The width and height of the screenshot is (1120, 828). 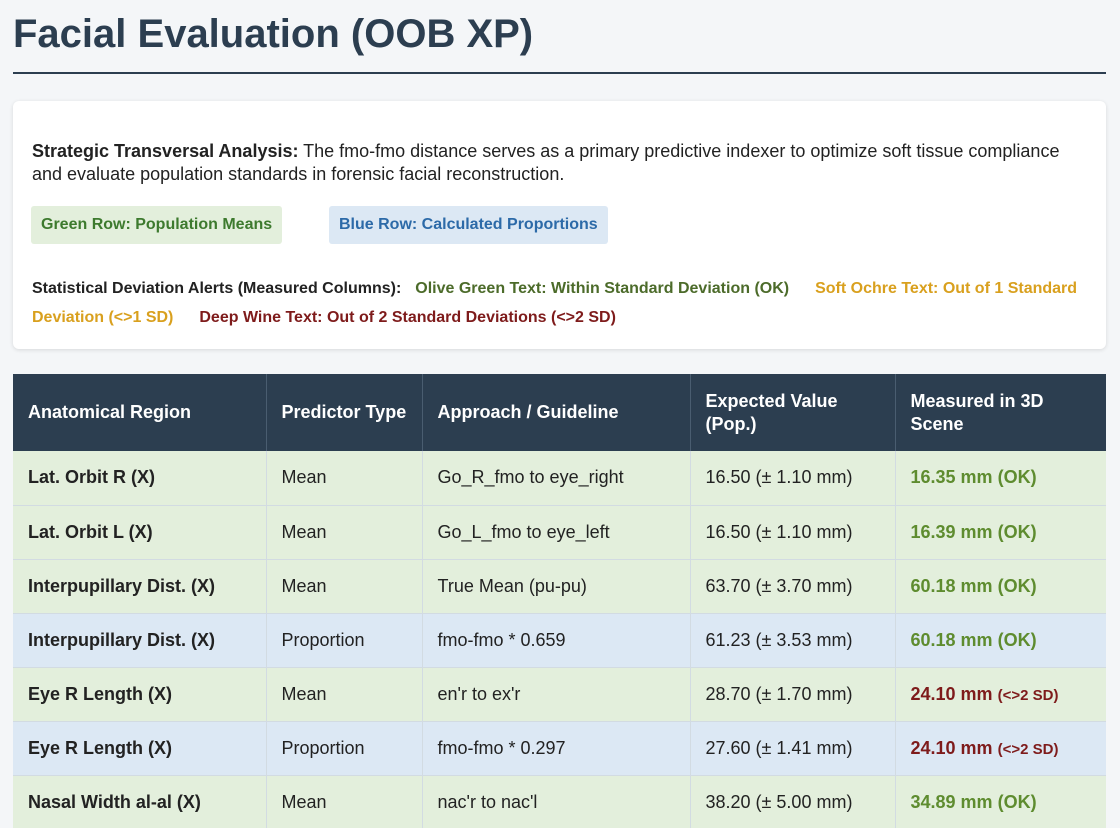 I want to click on measured-cell: 16.39 mm (OK), so click(x=1000, y=532).